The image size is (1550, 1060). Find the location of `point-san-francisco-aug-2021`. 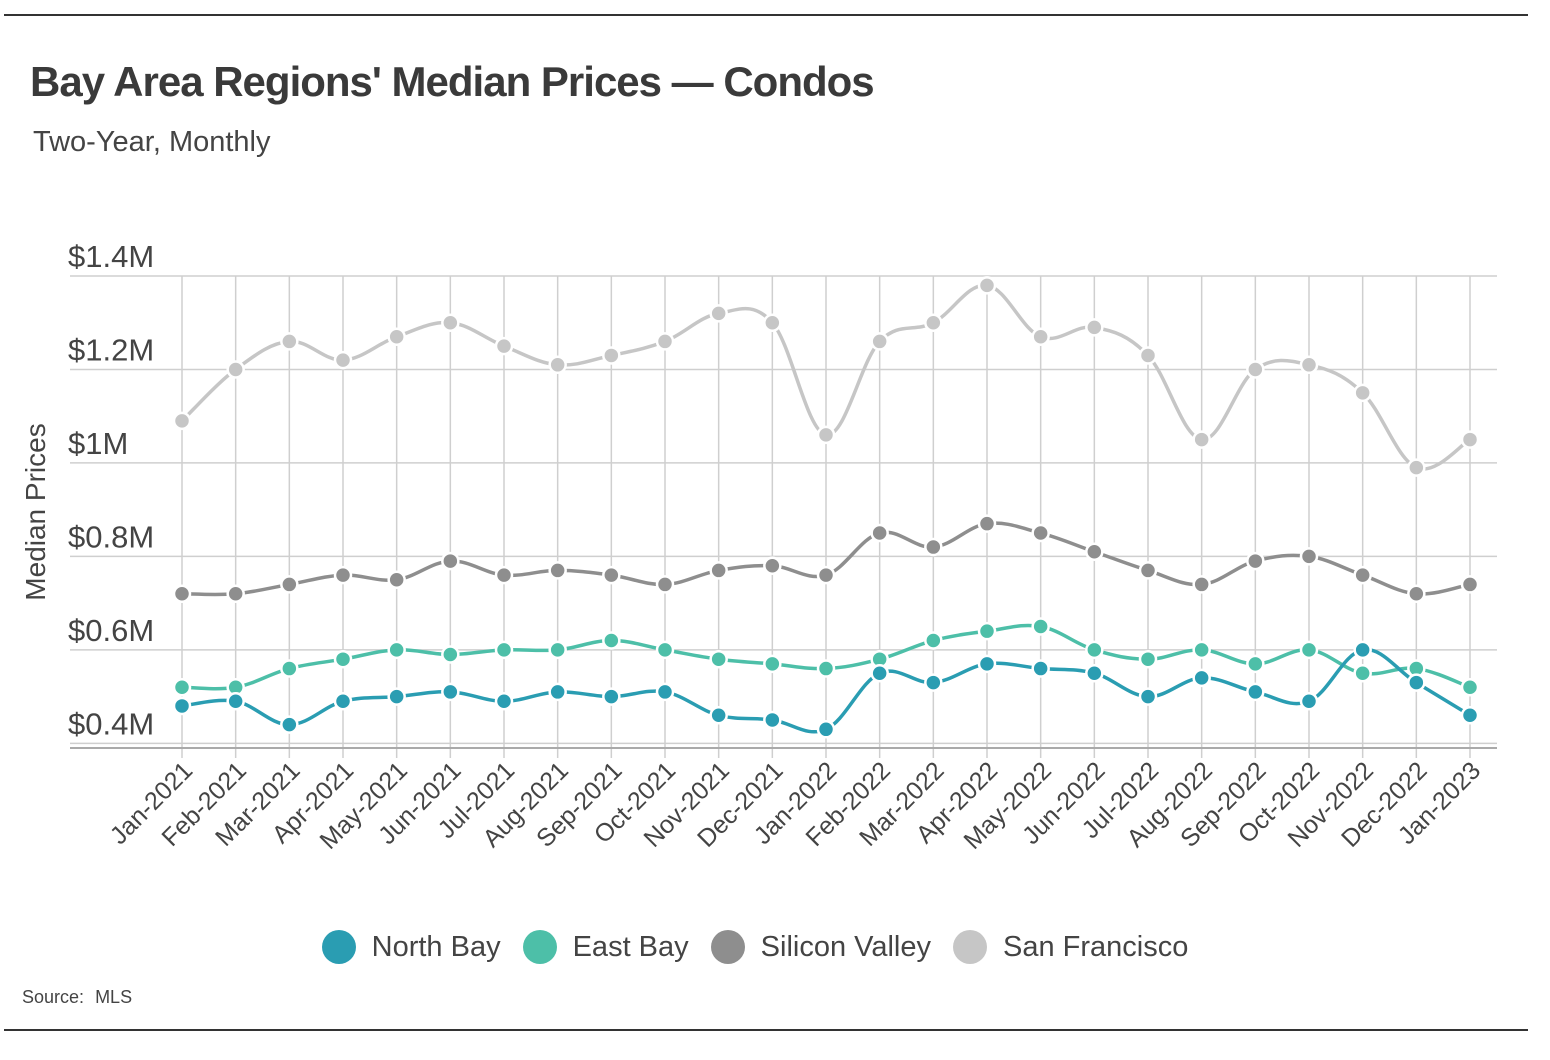

point-san-francisco-aug-2021 is located at coordinates (557, 365).